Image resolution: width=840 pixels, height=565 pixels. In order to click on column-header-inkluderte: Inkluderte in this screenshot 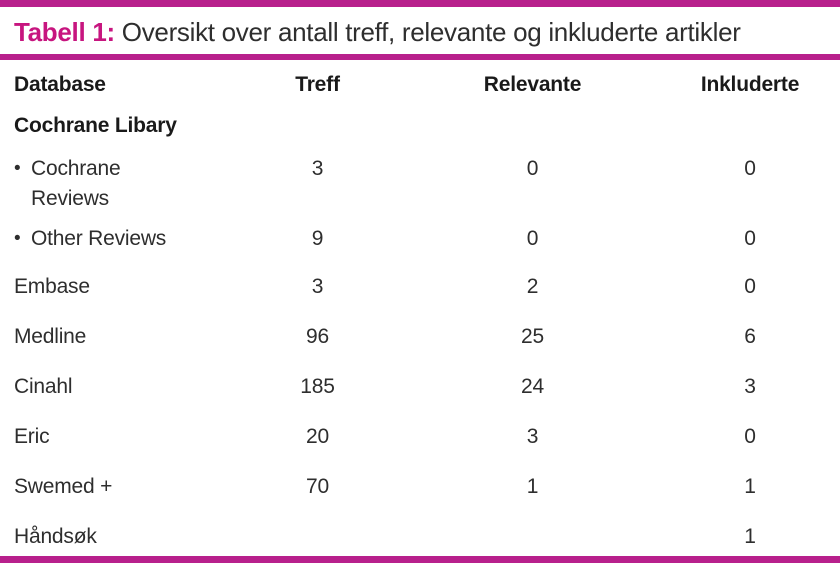, I will do `click(750, 84)`.